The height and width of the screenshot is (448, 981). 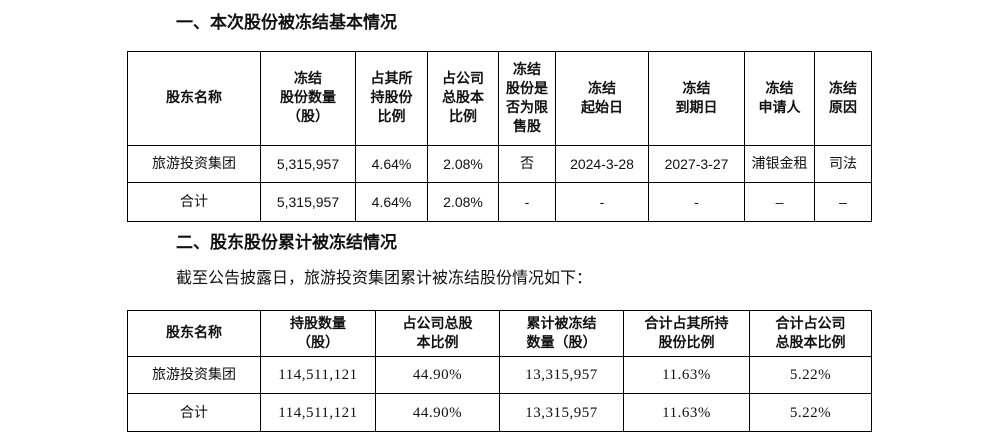 I want to click on cell-applicant: –, so click(x=779, y=202).